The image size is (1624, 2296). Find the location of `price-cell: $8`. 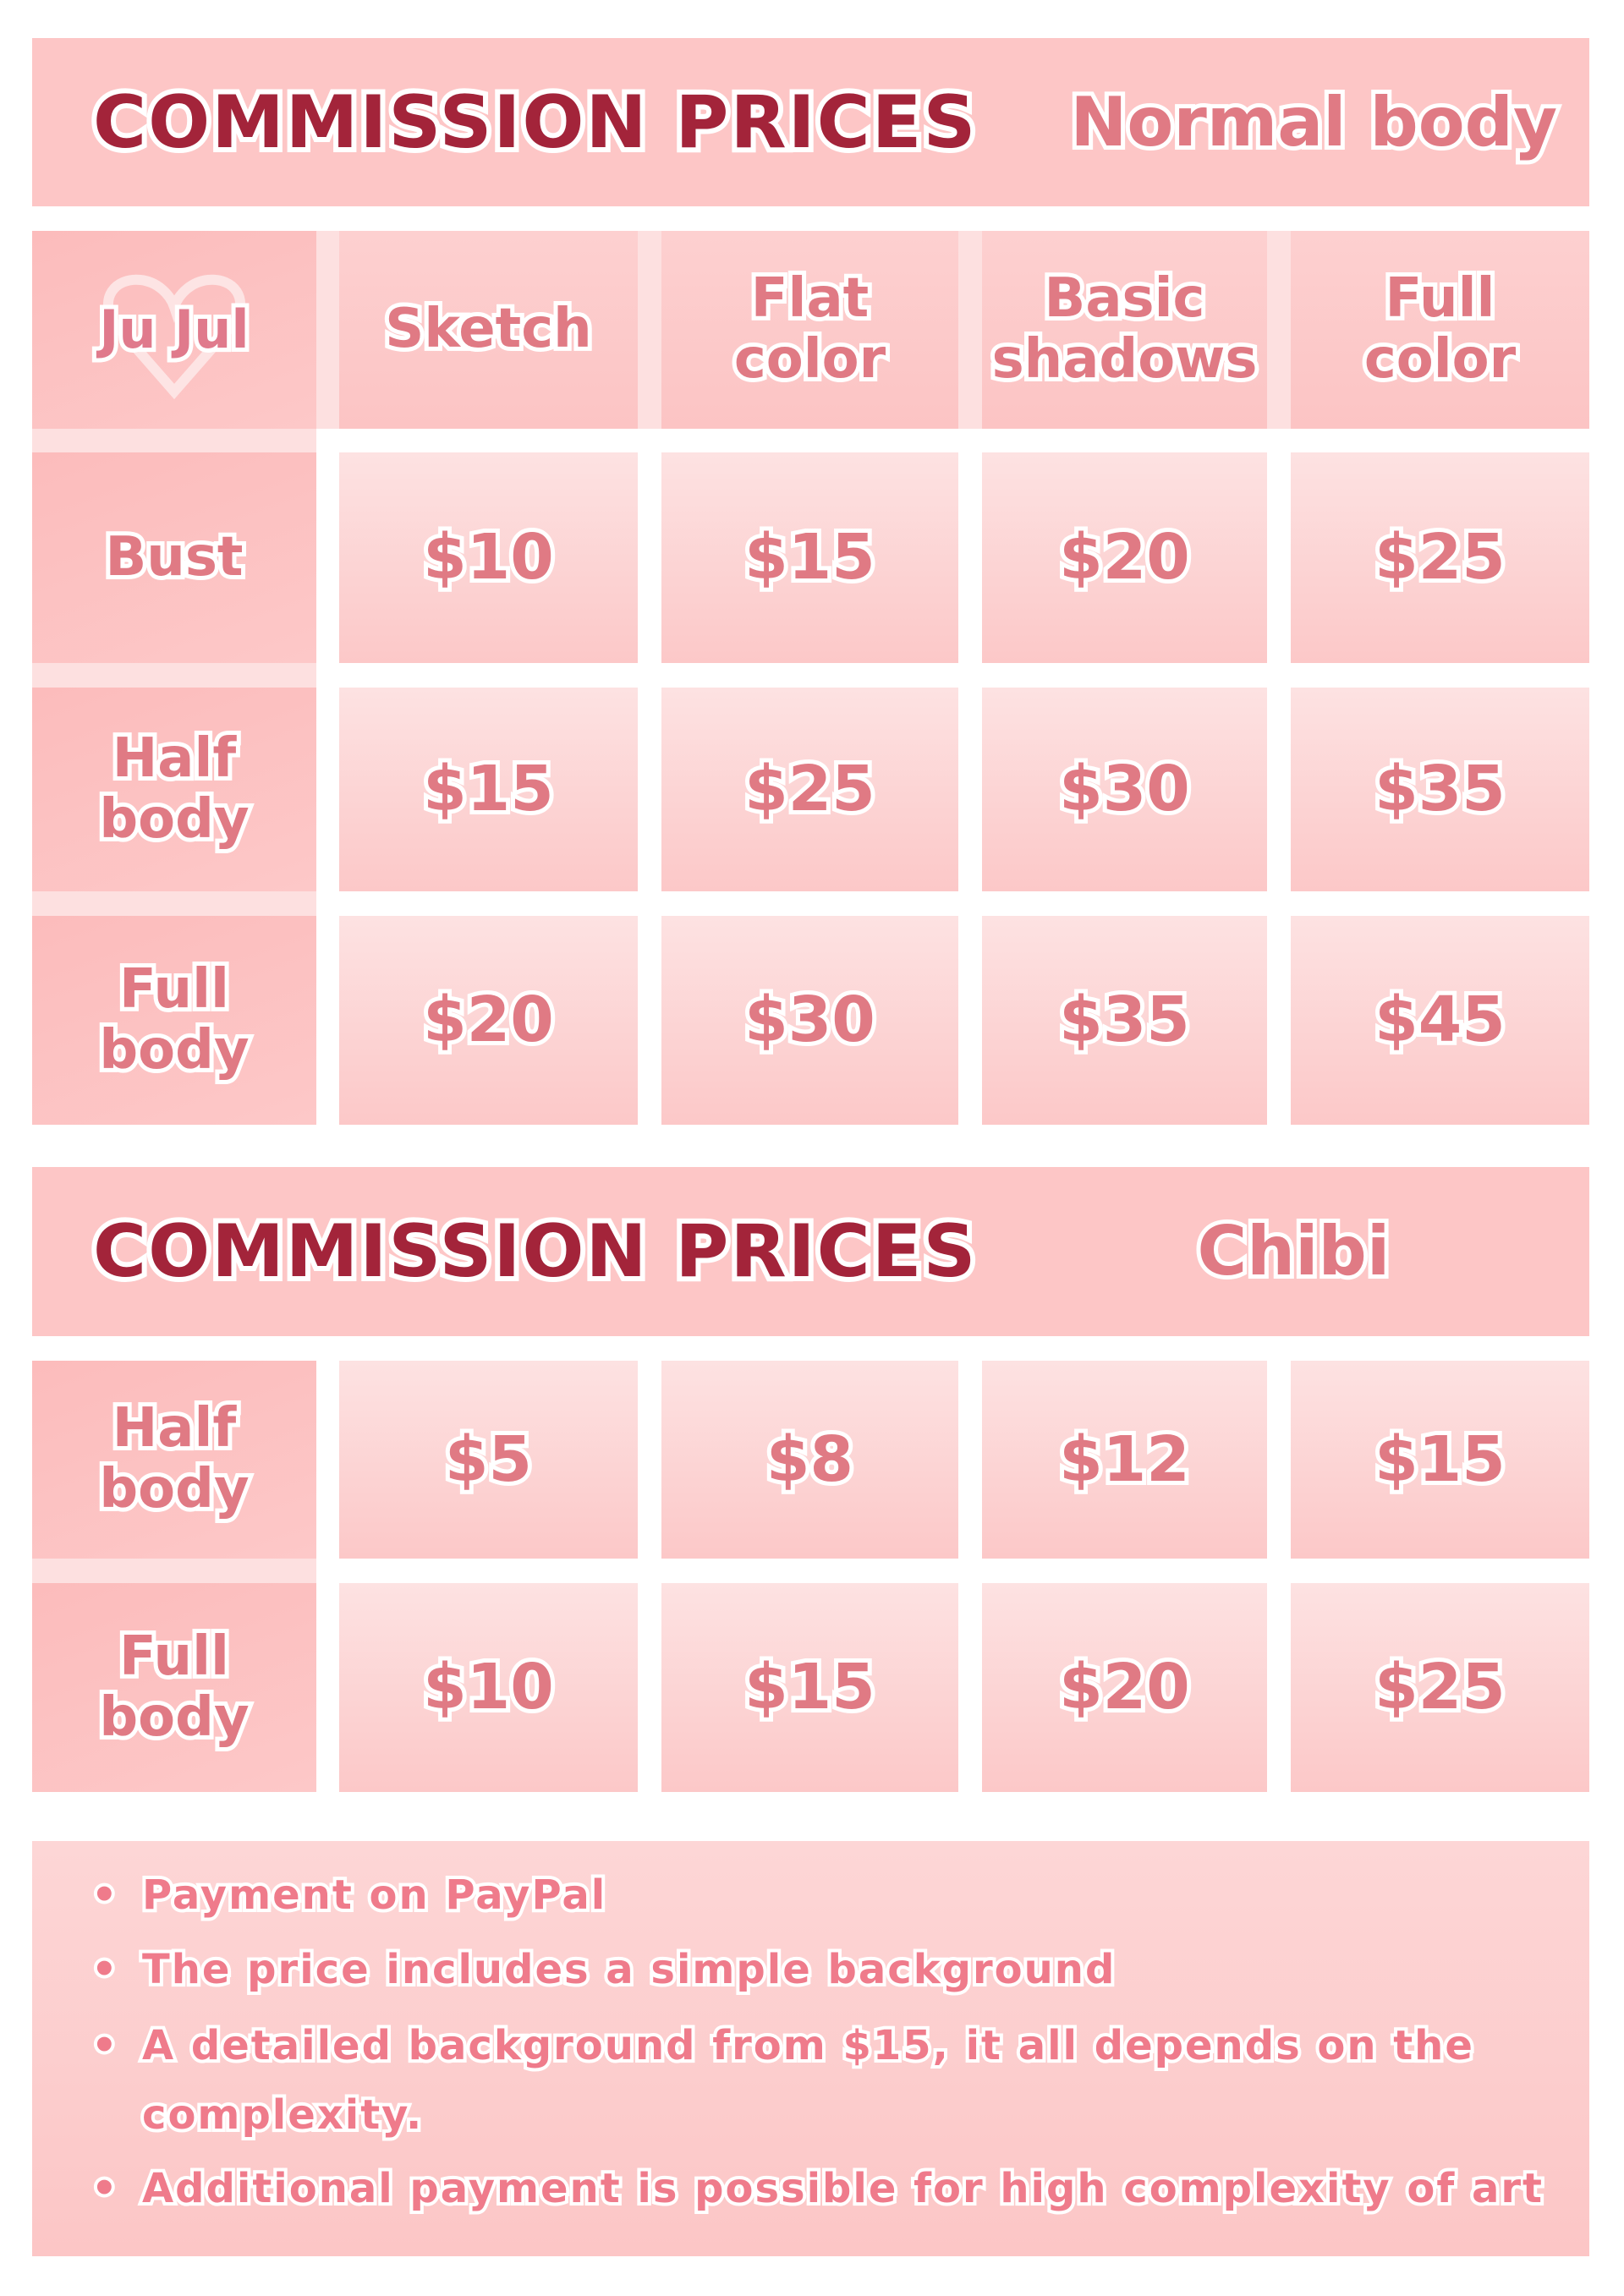

price-cell: $8 is located at coordinates (810, 1460).